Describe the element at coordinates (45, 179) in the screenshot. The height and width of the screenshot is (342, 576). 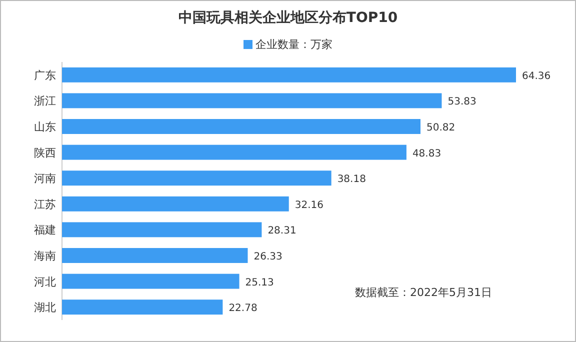
I see `y-tick-label: 河南` at that location.